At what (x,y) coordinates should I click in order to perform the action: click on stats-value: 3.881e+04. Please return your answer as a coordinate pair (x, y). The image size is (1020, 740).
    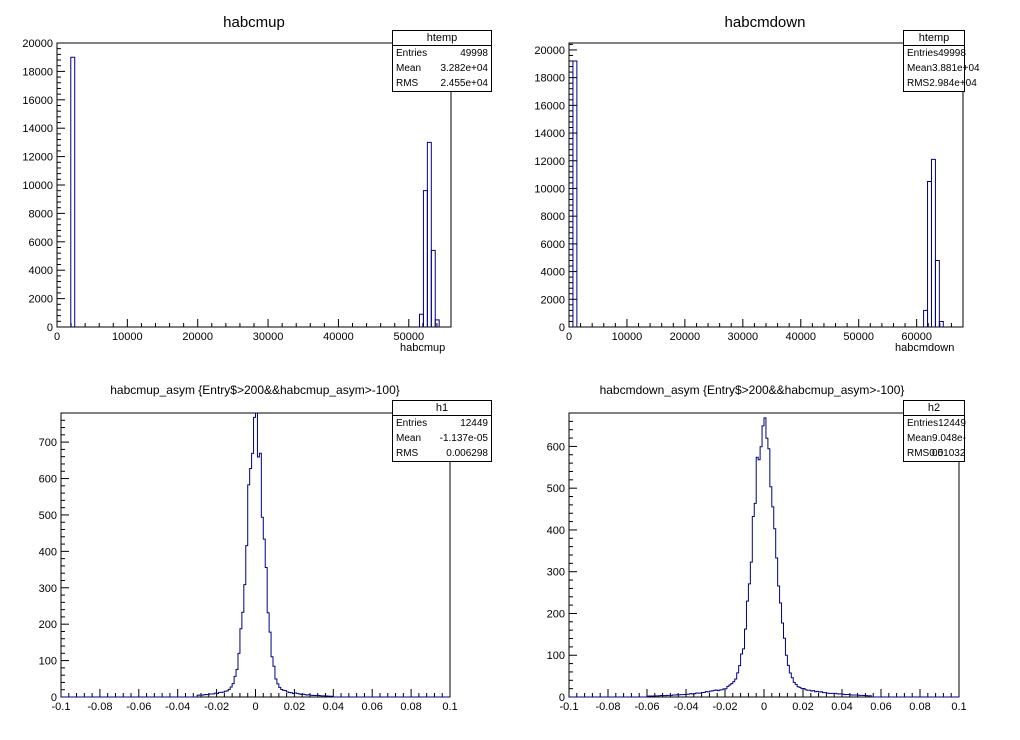
    Looking at the image, I should click on (956, 68).